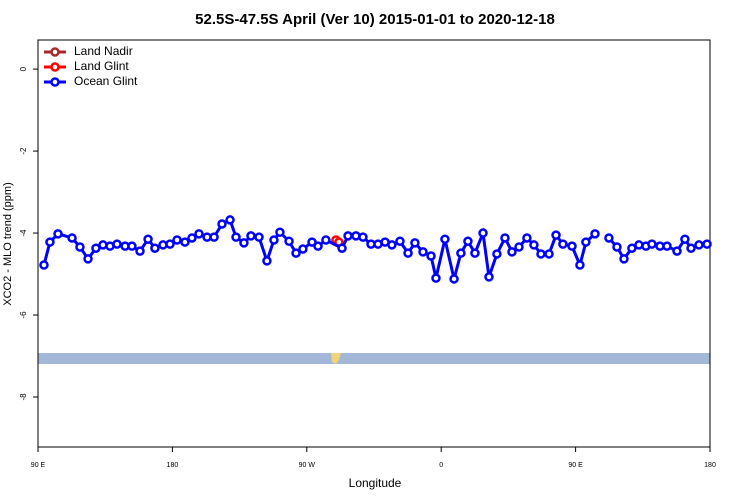  I want to click on y-tick-label: -2, so click(23, 151).